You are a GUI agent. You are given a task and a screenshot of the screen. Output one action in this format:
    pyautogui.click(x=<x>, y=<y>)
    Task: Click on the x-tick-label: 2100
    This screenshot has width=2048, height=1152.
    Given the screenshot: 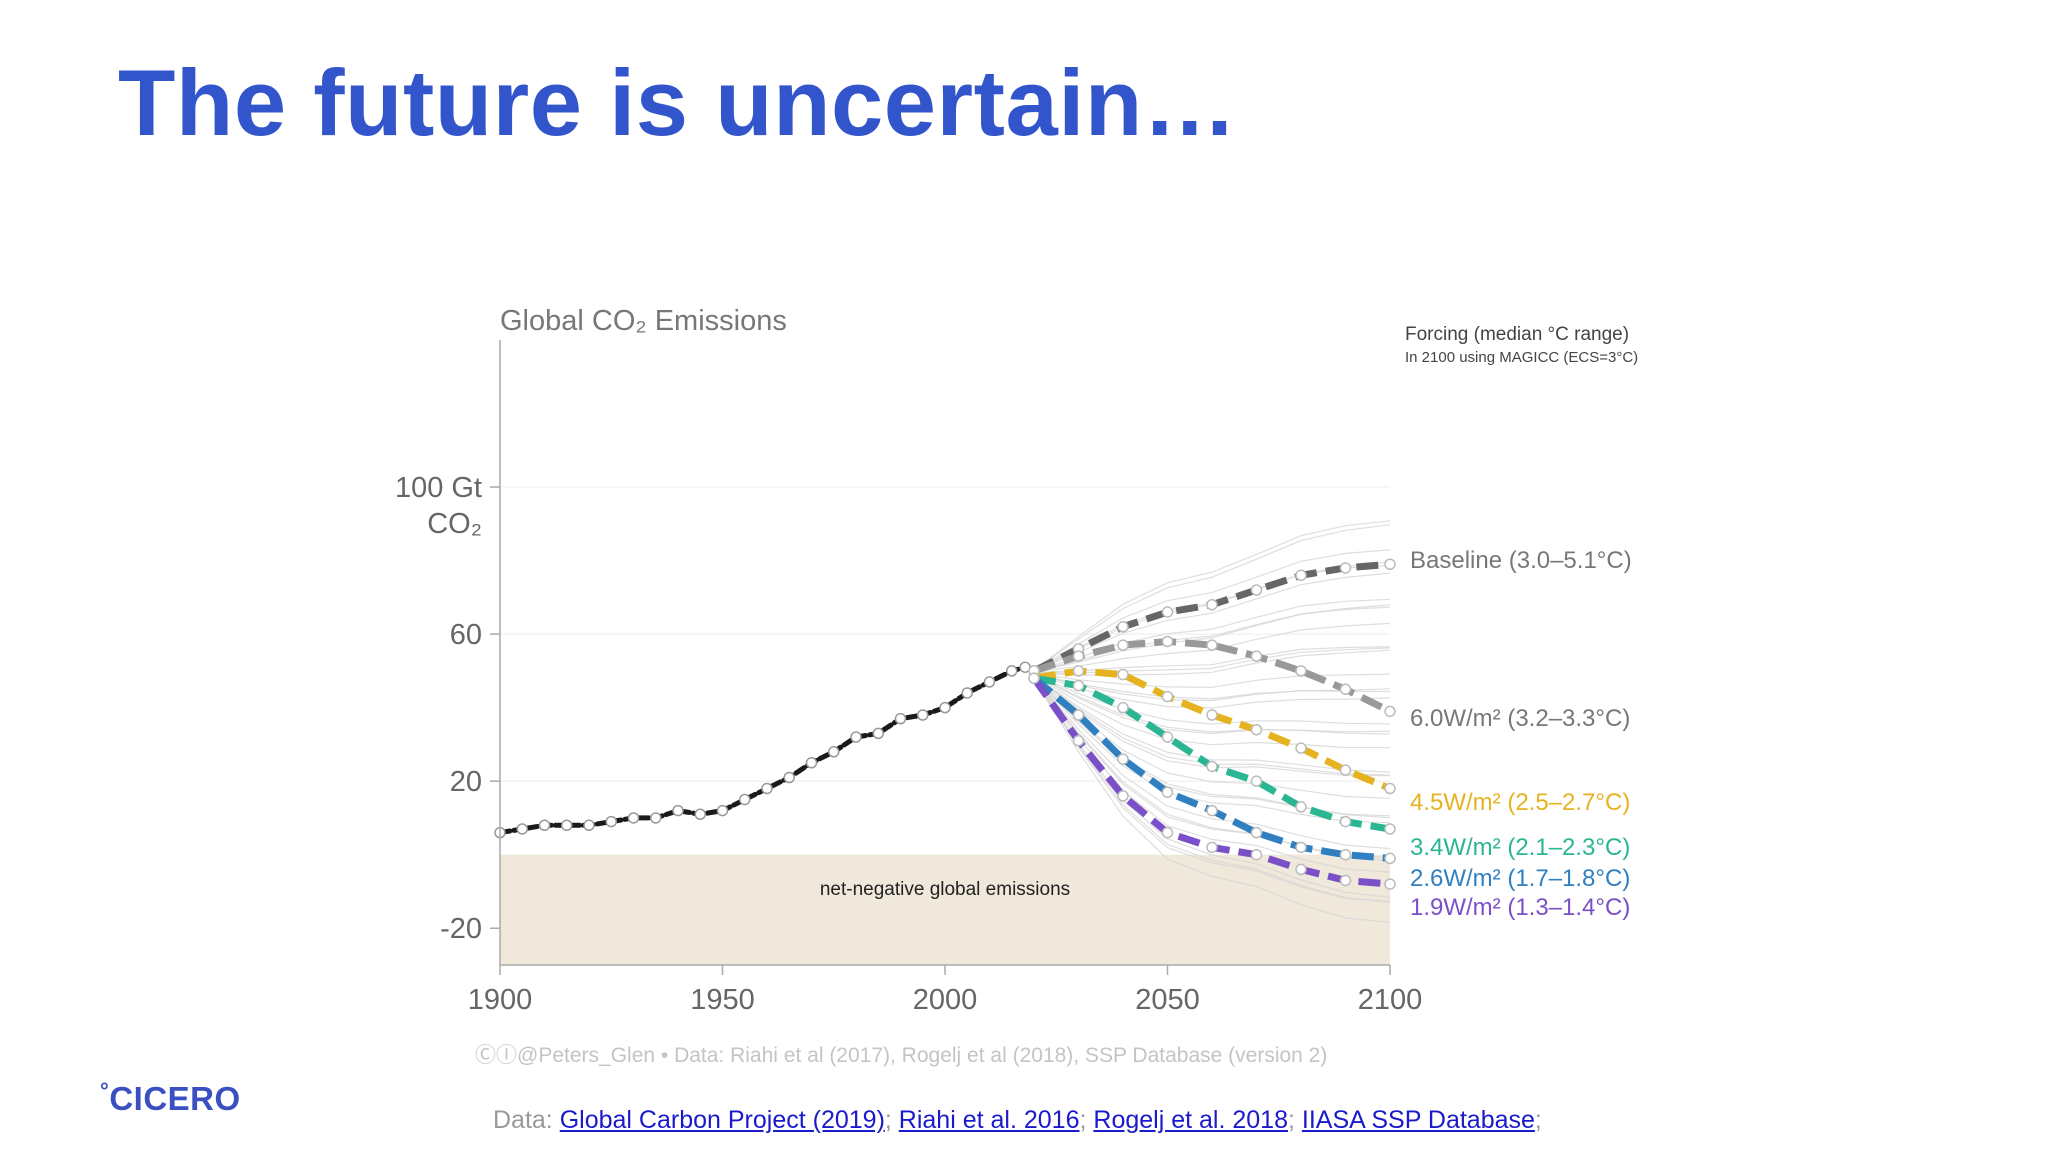 What is the action you would take?
    pyautogui.click(x=1390, y=1000)
    